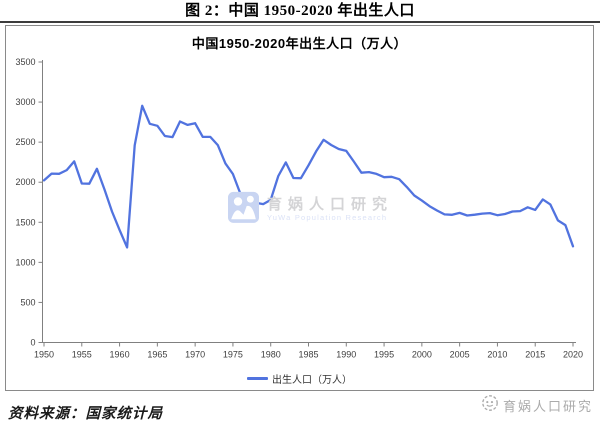 This screenshot has width=600, height=430. Describe the element at coordinates (120, 355) in the screenshot. I see `svg-text: 1960` at that location.